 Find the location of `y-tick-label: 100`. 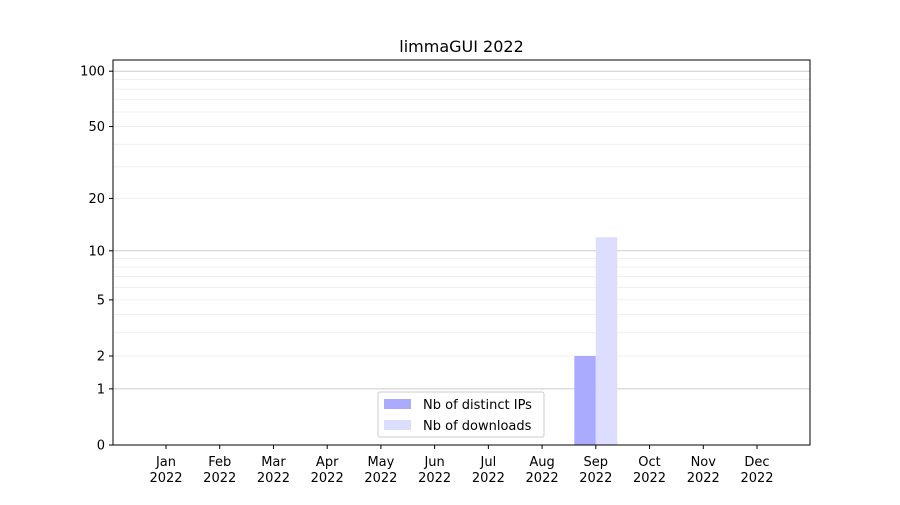

y-tick-label: 100 is located at coordinates (92, 72).